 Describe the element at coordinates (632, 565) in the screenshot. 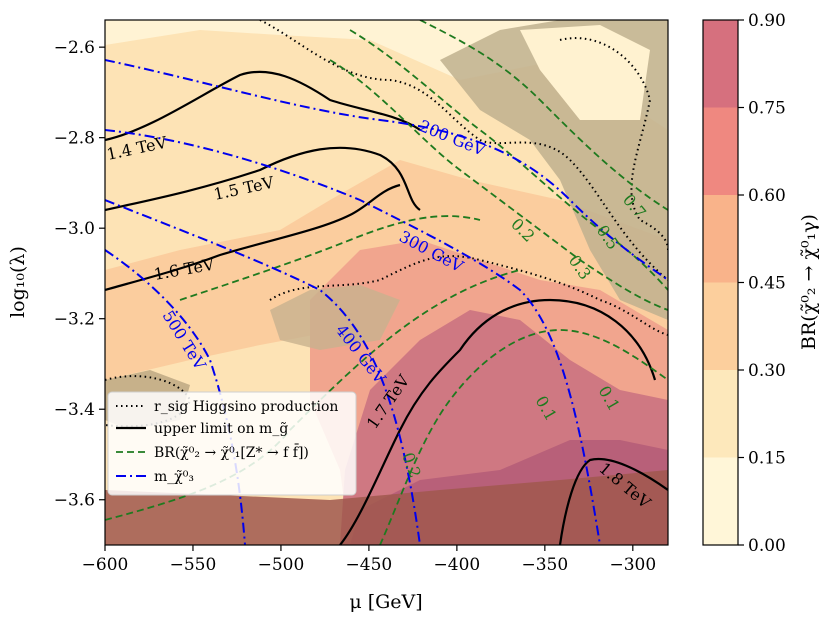

I see `x-tick-label: −300` at that location.